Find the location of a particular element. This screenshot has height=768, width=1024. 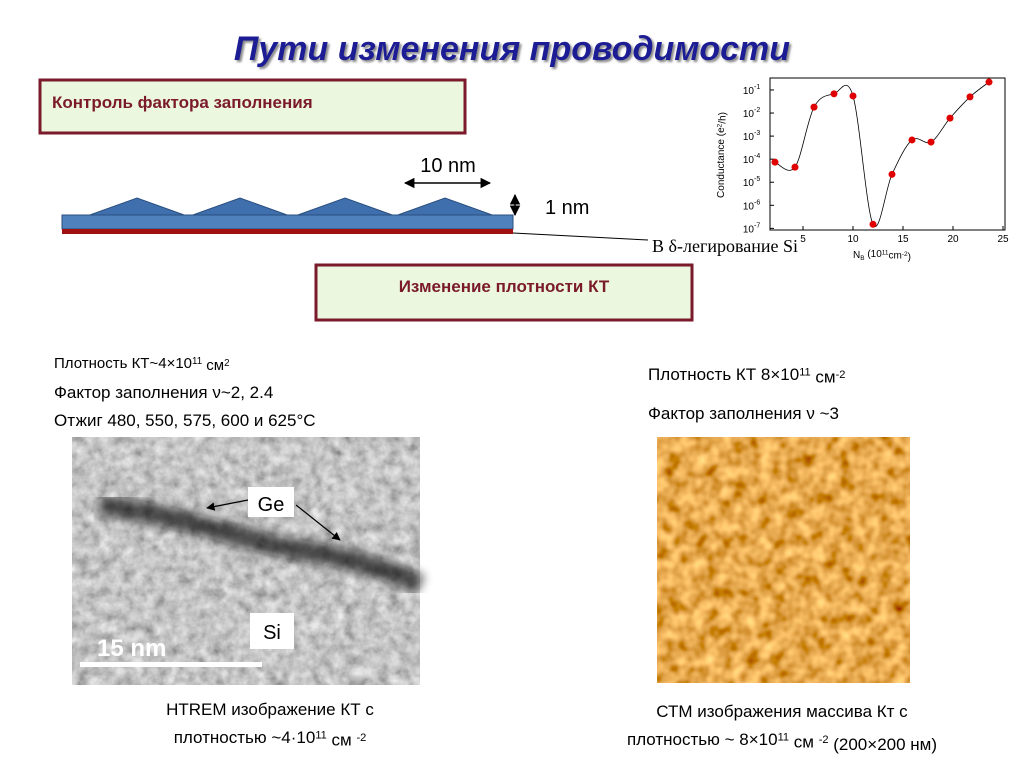

text-part: плотностью ~ 8×10 is located at coordinates (702, 739).